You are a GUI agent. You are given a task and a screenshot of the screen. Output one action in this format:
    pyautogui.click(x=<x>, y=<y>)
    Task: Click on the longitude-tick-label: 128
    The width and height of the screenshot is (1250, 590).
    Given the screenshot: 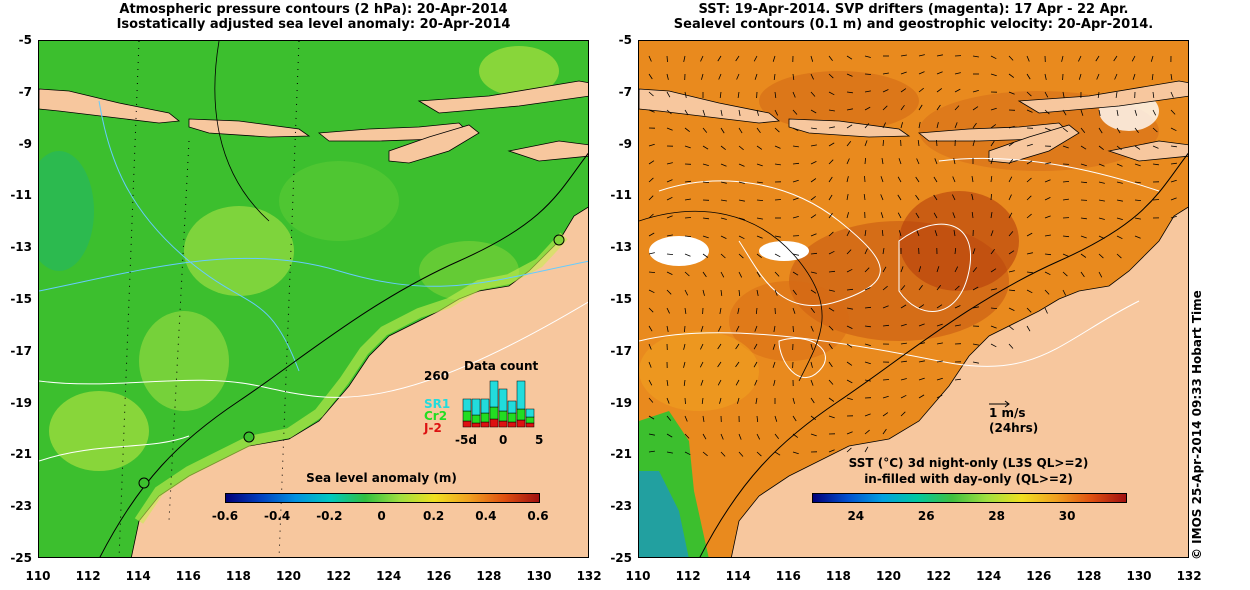 What is the action you would take?
    pyautogui.click(x=1089, y=576)
    